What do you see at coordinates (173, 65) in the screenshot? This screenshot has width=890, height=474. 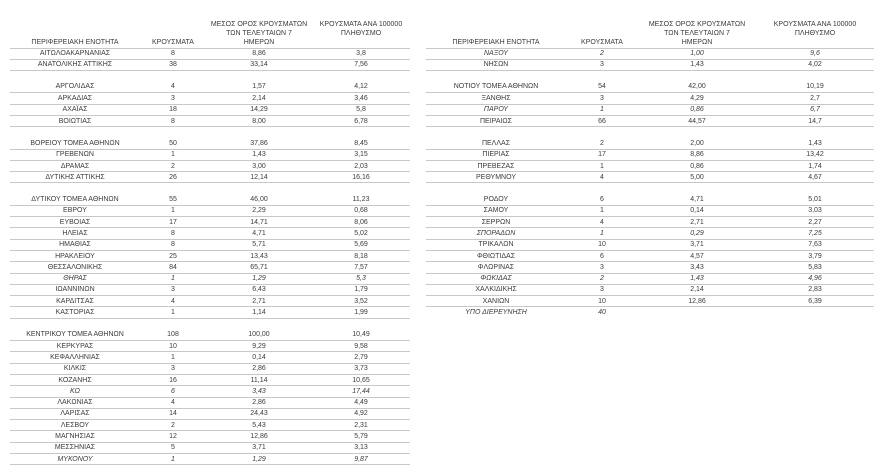 I see `cases-value-cell: 38` at bounding box center [173, 65].